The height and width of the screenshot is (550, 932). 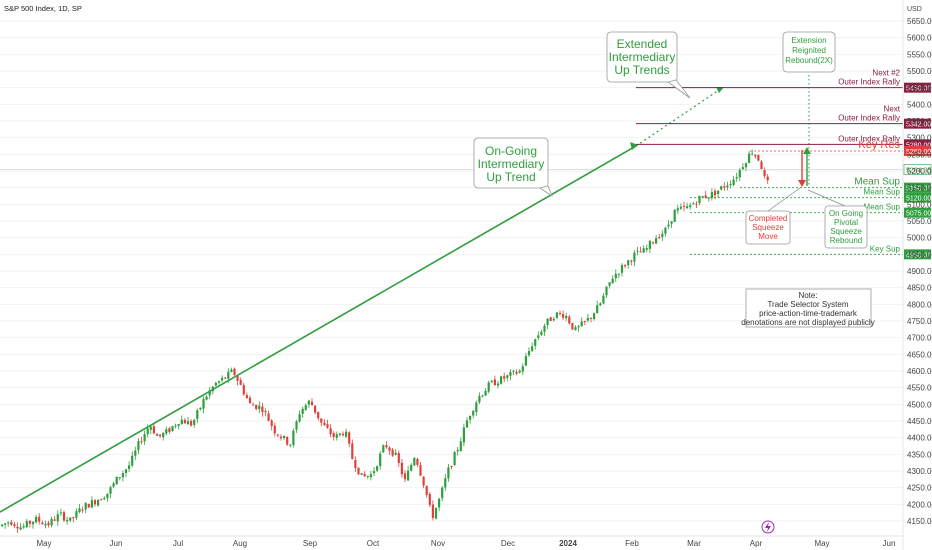 I want to click on y-tick-label: 5600.00, so click(x=919, y=38).